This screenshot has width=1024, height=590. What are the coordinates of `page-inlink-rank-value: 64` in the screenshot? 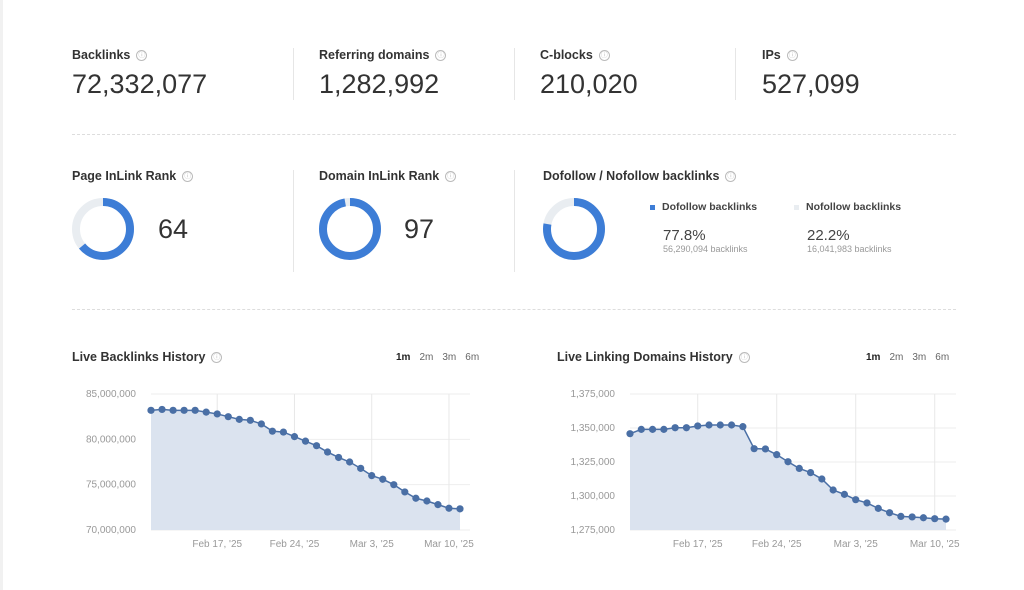 It's located at (173, 229).